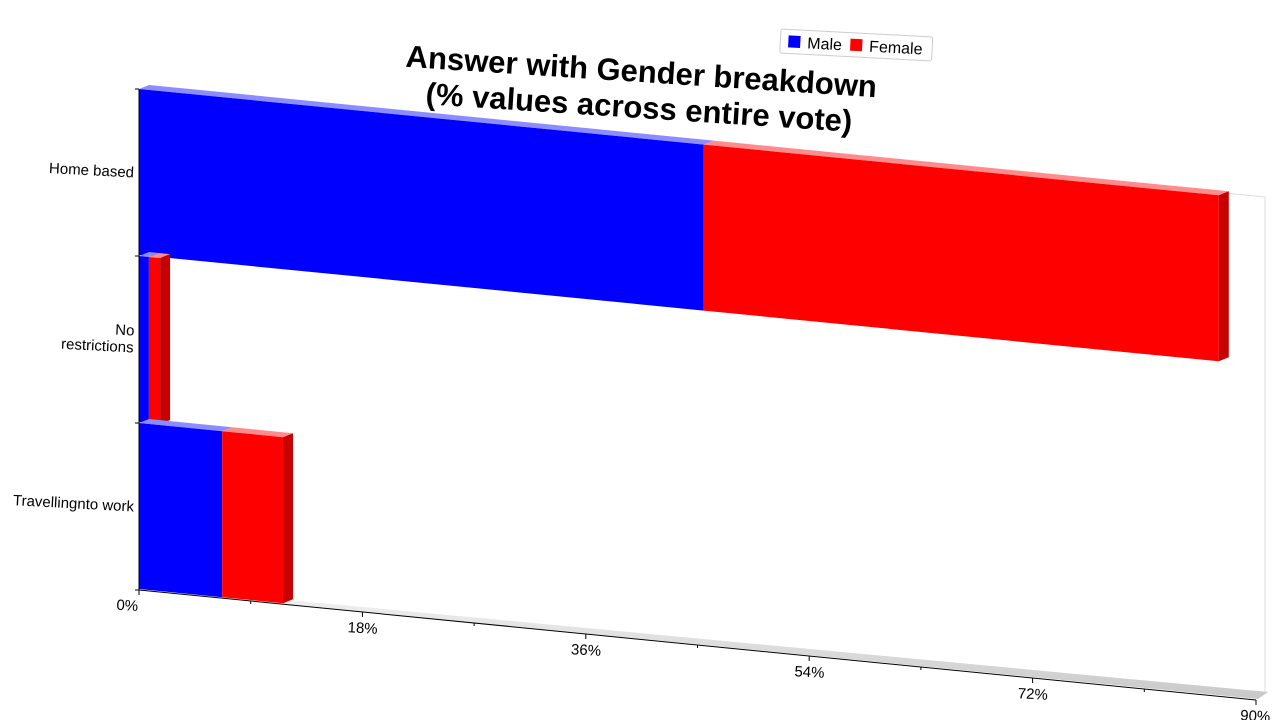  What do you see at coordinates (896, 49) in the screenshot?
I see `legend-label-female: Female` at bounding box center [896, 49].